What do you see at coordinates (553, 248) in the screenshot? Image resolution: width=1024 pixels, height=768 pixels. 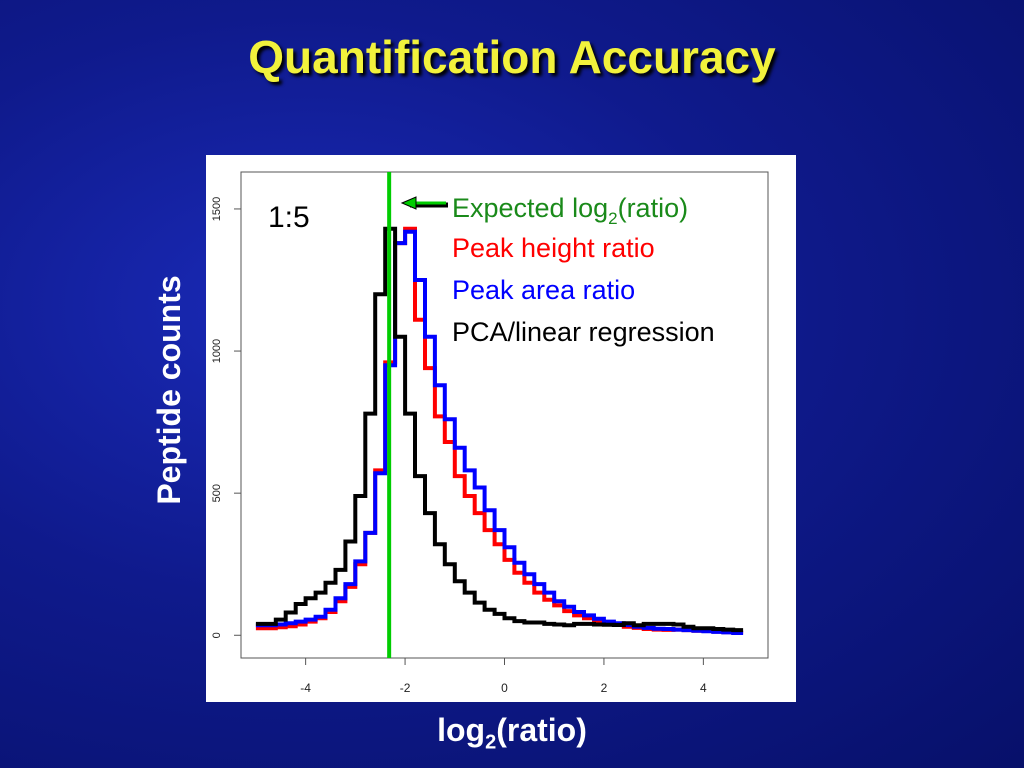 I see `legend-peak-height-label: Peak height ratio` at bounding box center [553, 248].